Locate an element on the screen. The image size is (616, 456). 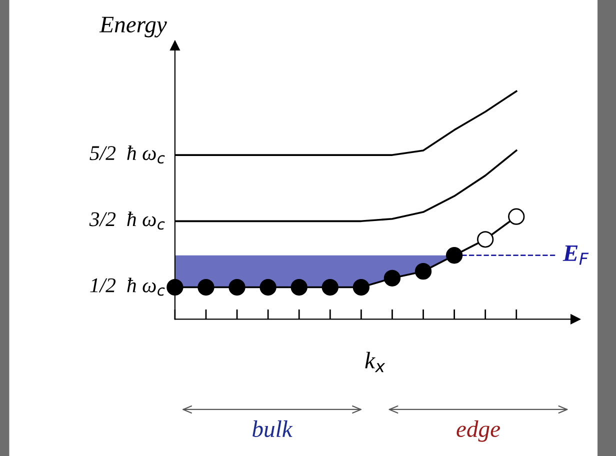
x-axis-title: k$_{x}$ is located at coordinates (375, 362).